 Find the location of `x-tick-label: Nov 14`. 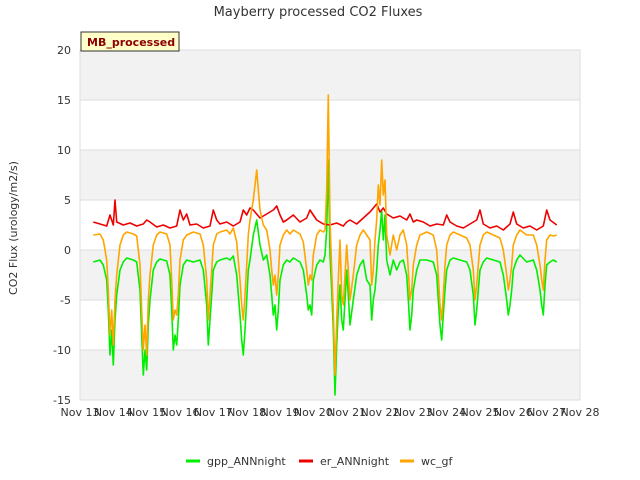

x-tick-label: Nov 14 is located at coordinates (113, 412).